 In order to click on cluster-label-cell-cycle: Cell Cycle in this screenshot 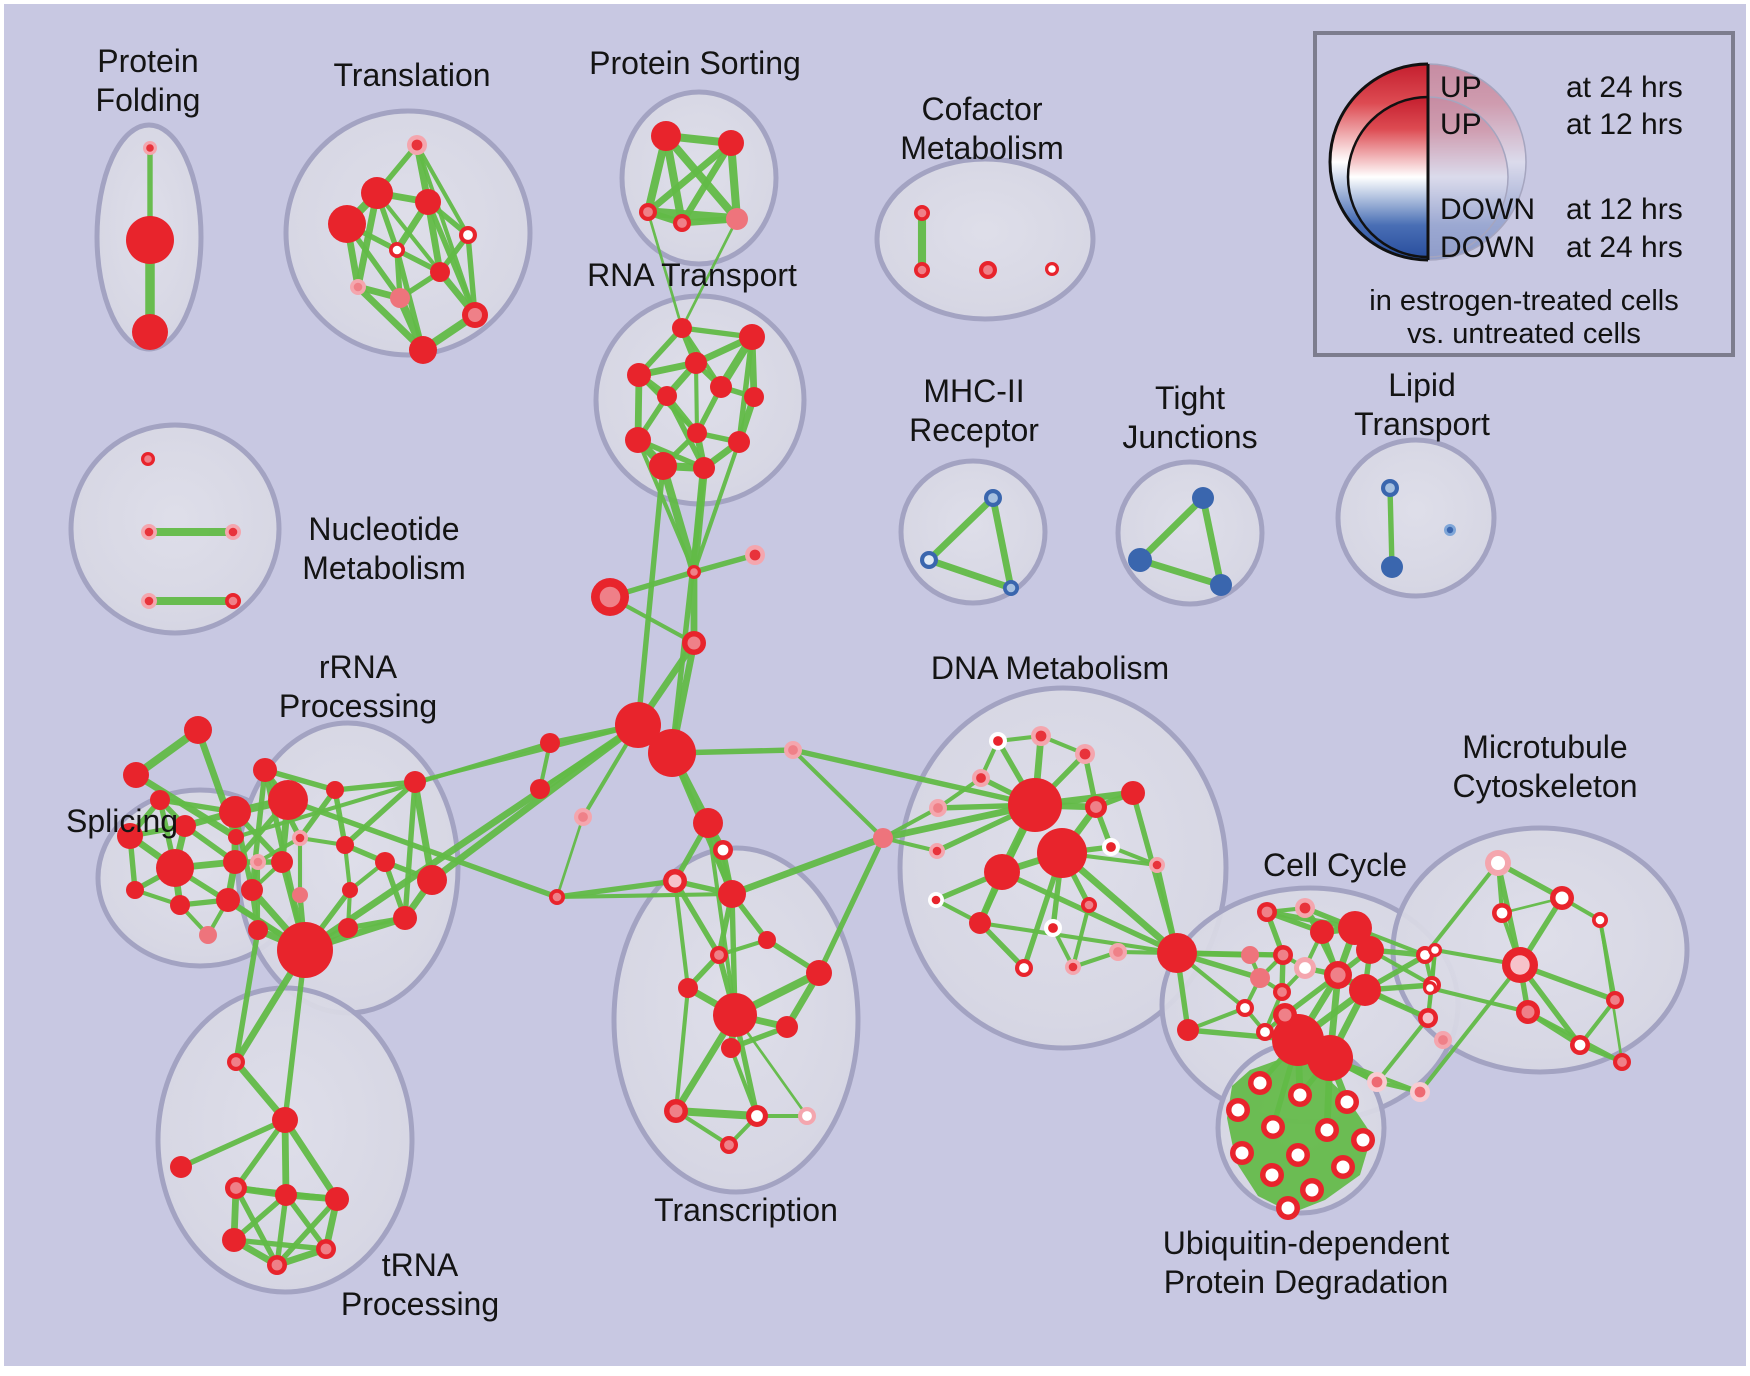, I will do `click(1335, 865)`.